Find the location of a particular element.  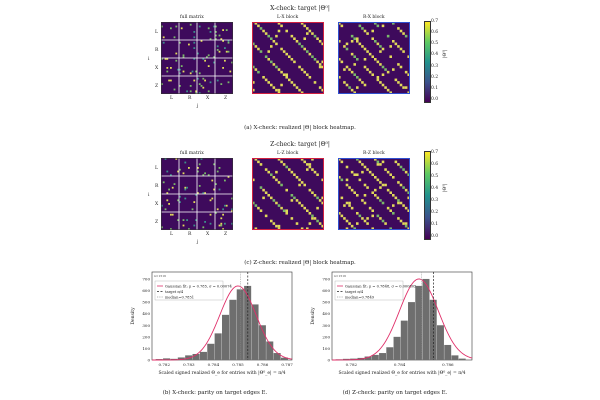

xcheck-row-label-3: Z is located at coordinates (157, 86).